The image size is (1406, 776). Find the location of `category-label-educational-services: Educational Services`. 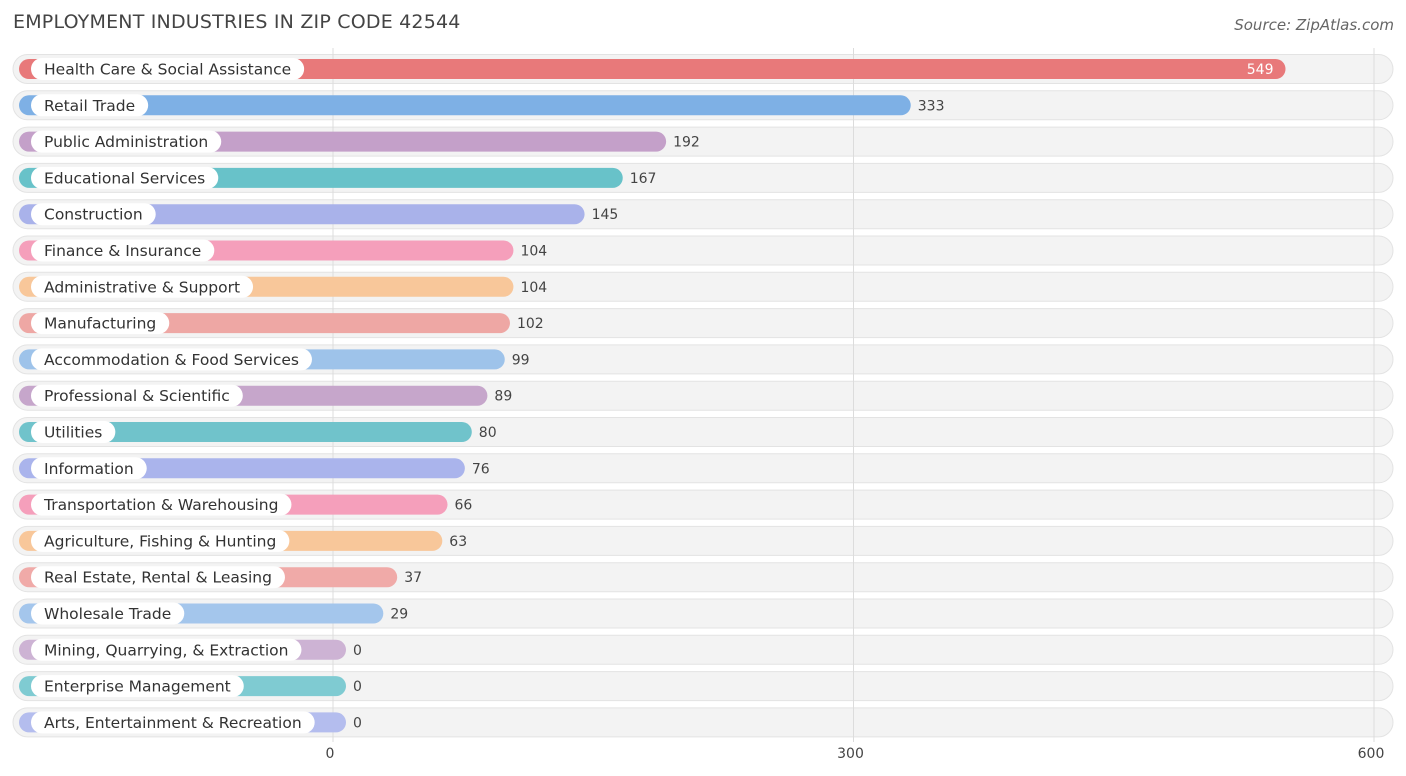

category-label-educational-services: Educational Services is located at coordinates (124, 178).